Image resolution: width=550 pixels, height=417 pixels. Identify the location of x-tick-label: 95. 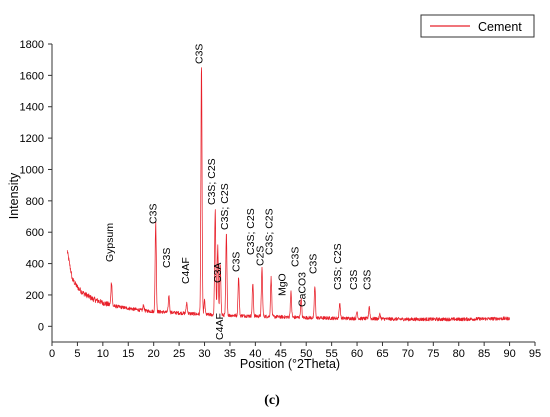
(535, 354).